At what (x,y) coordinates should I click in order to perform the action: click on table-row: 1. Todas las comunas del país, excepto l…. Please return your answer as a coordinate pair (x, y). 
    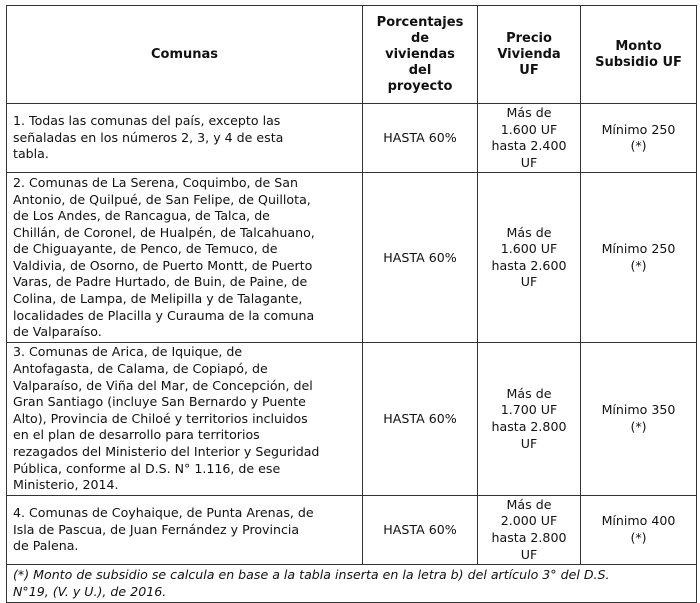
    Looking at the image, I should click on (351, 138).